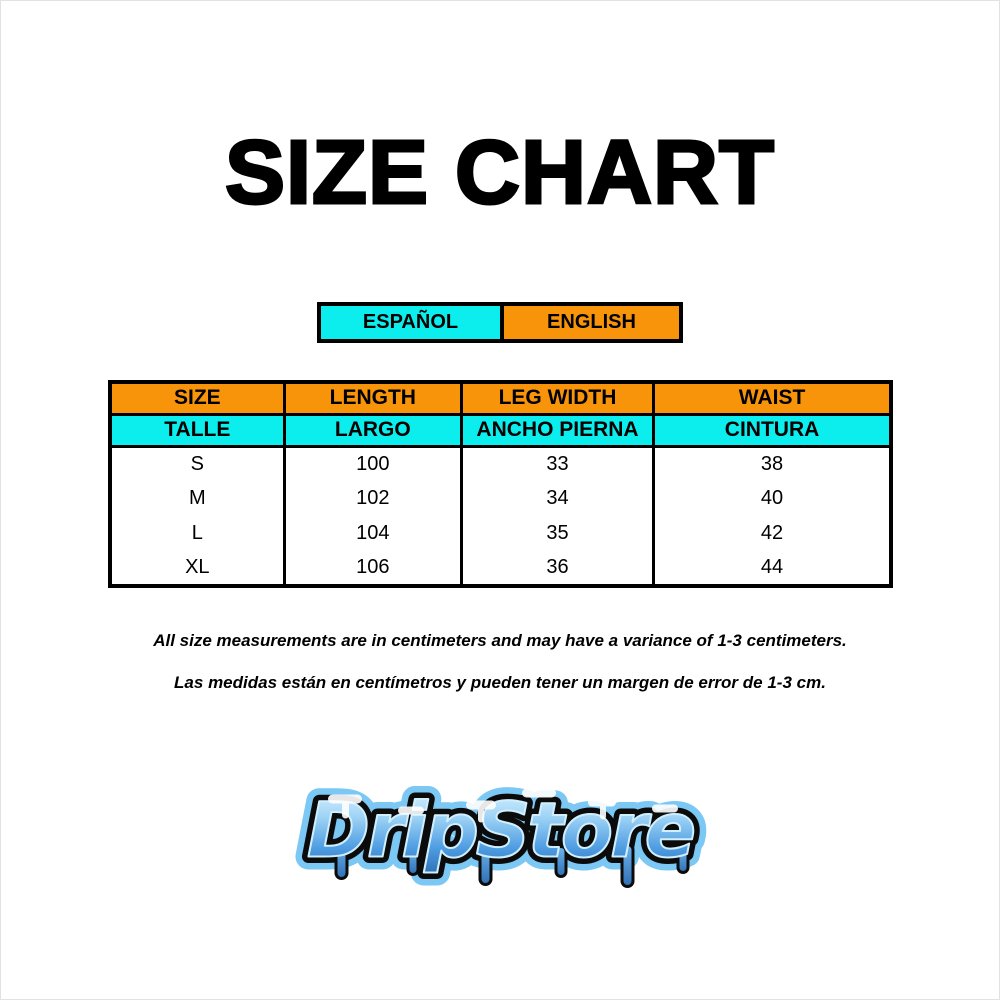 The image size is (1000, 1000). Describe the element at coordinates (503, 805) in the screenshot. I see `logo-ice-highlights` at that location.